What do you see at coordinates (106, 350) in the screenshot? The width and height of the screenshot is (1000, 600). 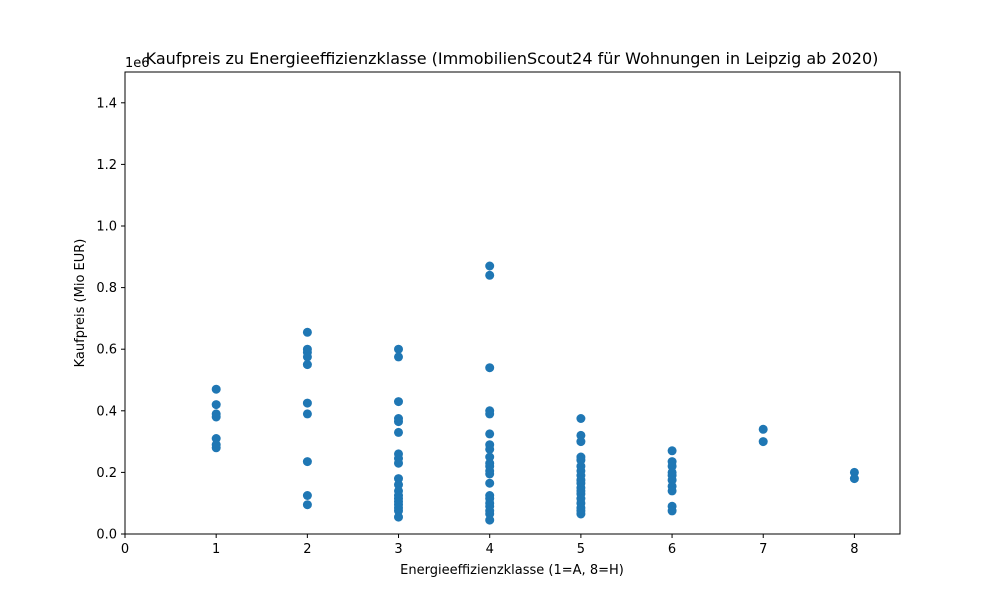 I see `y-tick-label: 0.6` at bounding box center [106, 350].